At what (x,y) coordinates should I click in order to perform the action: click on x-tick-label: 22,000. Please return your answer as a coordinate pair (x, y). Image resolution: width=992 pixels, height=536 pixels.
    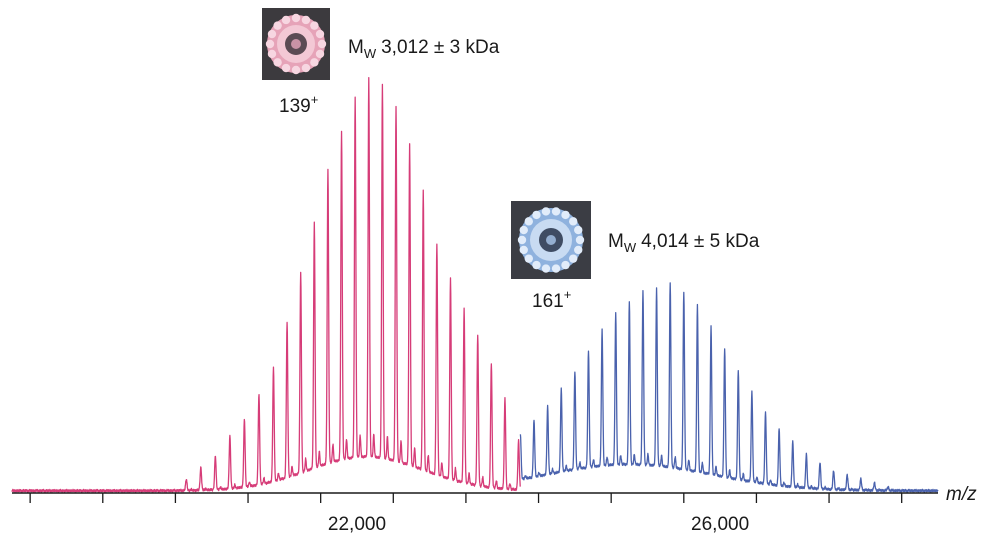
    Looking at the image, I should click on (357, 524).